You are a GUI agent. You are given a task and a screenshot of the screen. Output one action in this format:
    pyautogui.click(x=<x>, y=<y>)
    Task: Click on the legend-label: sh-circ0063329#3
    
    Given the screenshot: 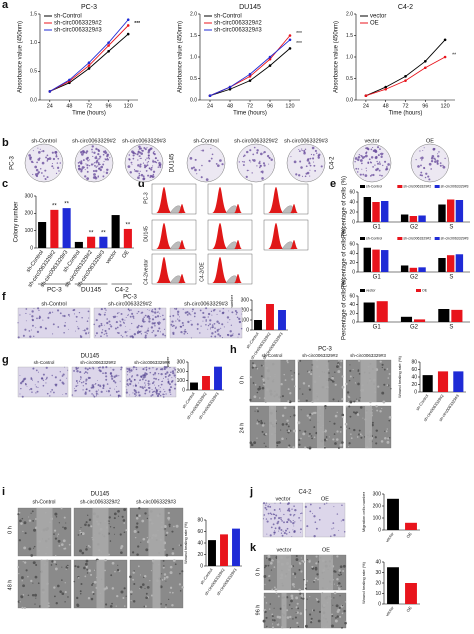 What is the action you would take?
    pyautogui.click(x=455, y=186)
    